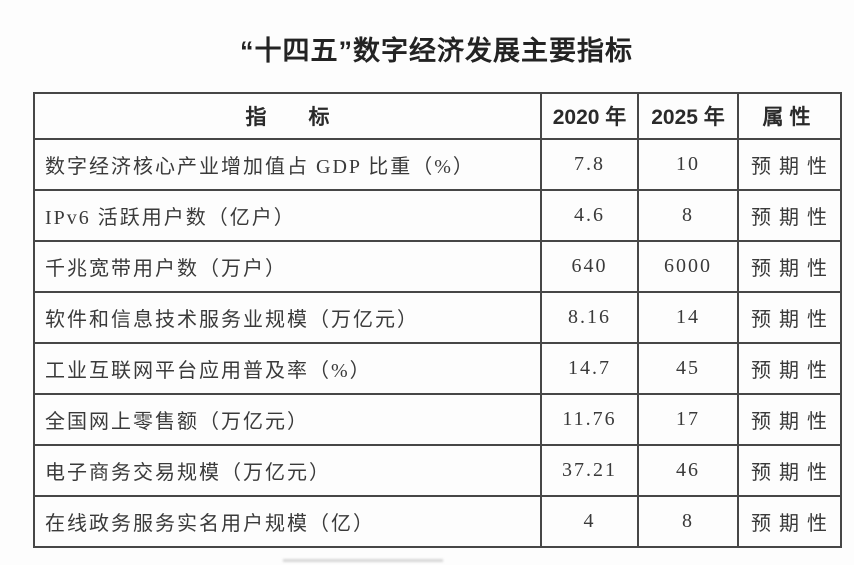  I want to click on table-row: 软件和信息技术服务业规模（万亿元） 8.16 14 预期性, so click(437, 317).